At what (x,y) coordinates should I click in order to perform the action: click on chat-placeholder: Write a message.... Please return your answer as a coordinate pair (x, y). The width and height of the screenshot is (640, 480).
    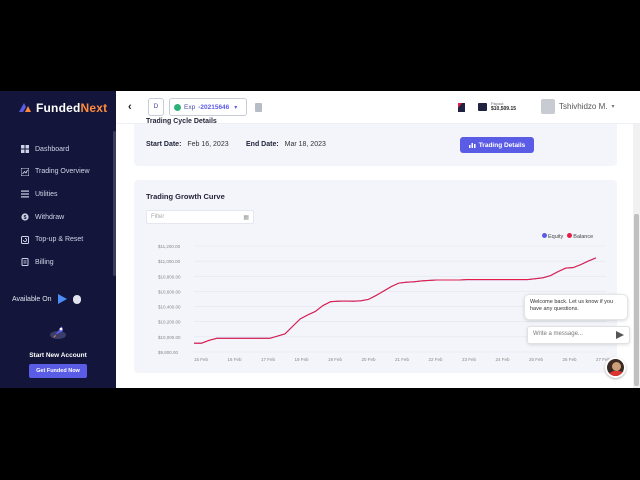
    Looking at the image, I should click on (558, 334).